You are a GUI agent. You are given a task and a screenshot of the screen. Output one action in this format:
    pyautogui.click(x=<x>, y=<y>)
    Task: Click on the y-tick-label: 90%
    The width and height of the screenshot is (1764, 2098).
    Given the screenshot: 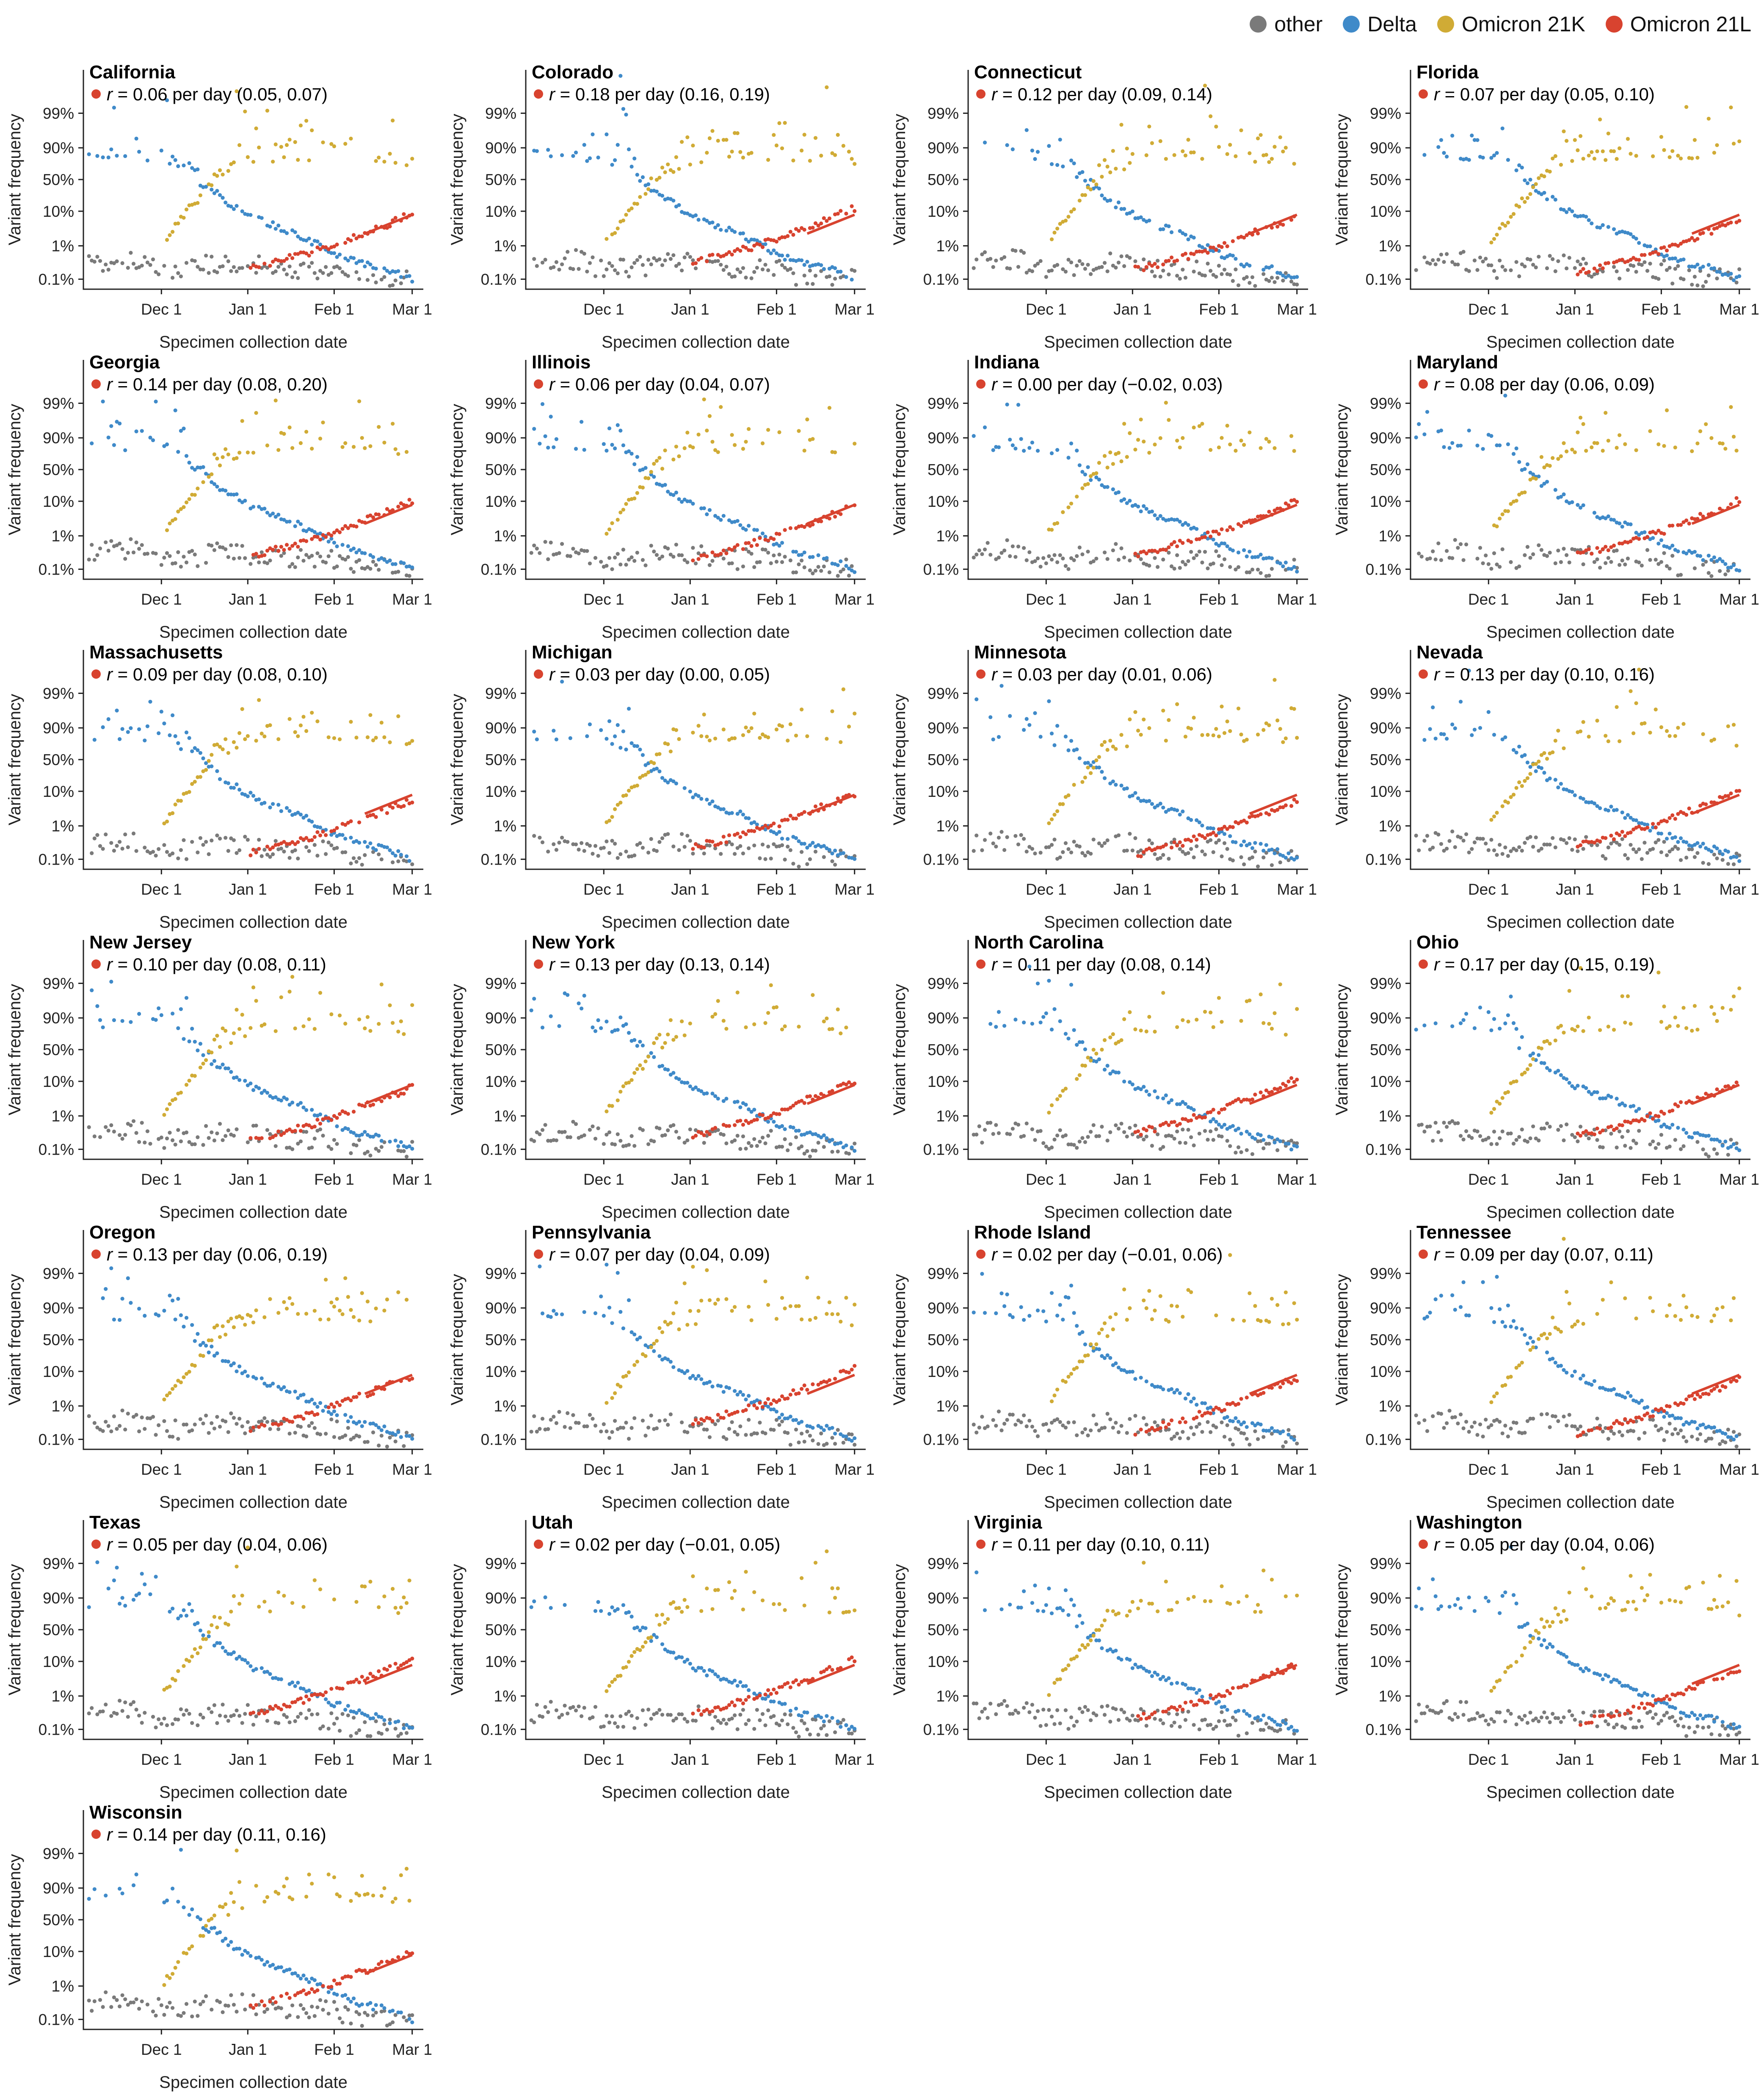 What is the action you would take?
    pyautogui.click(x=500, y=438)
    